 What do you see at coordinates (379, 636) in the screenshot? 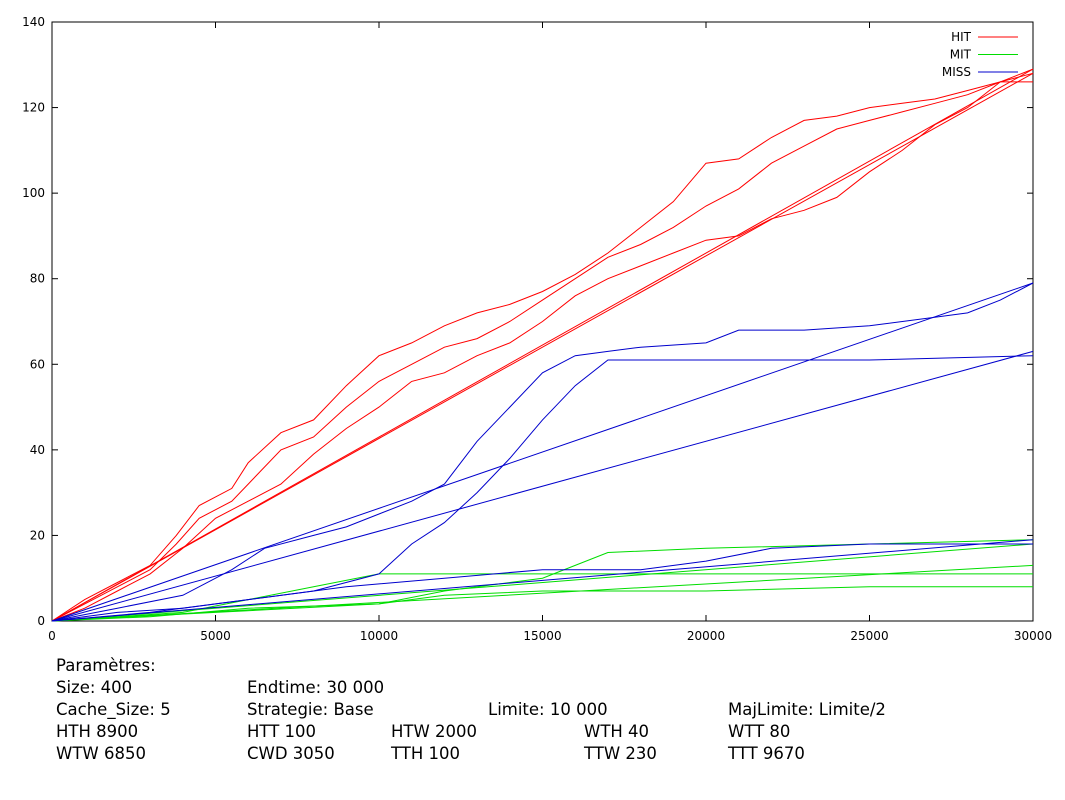
I see `x-tick-label: 10000` at bounding box center [379, 636].